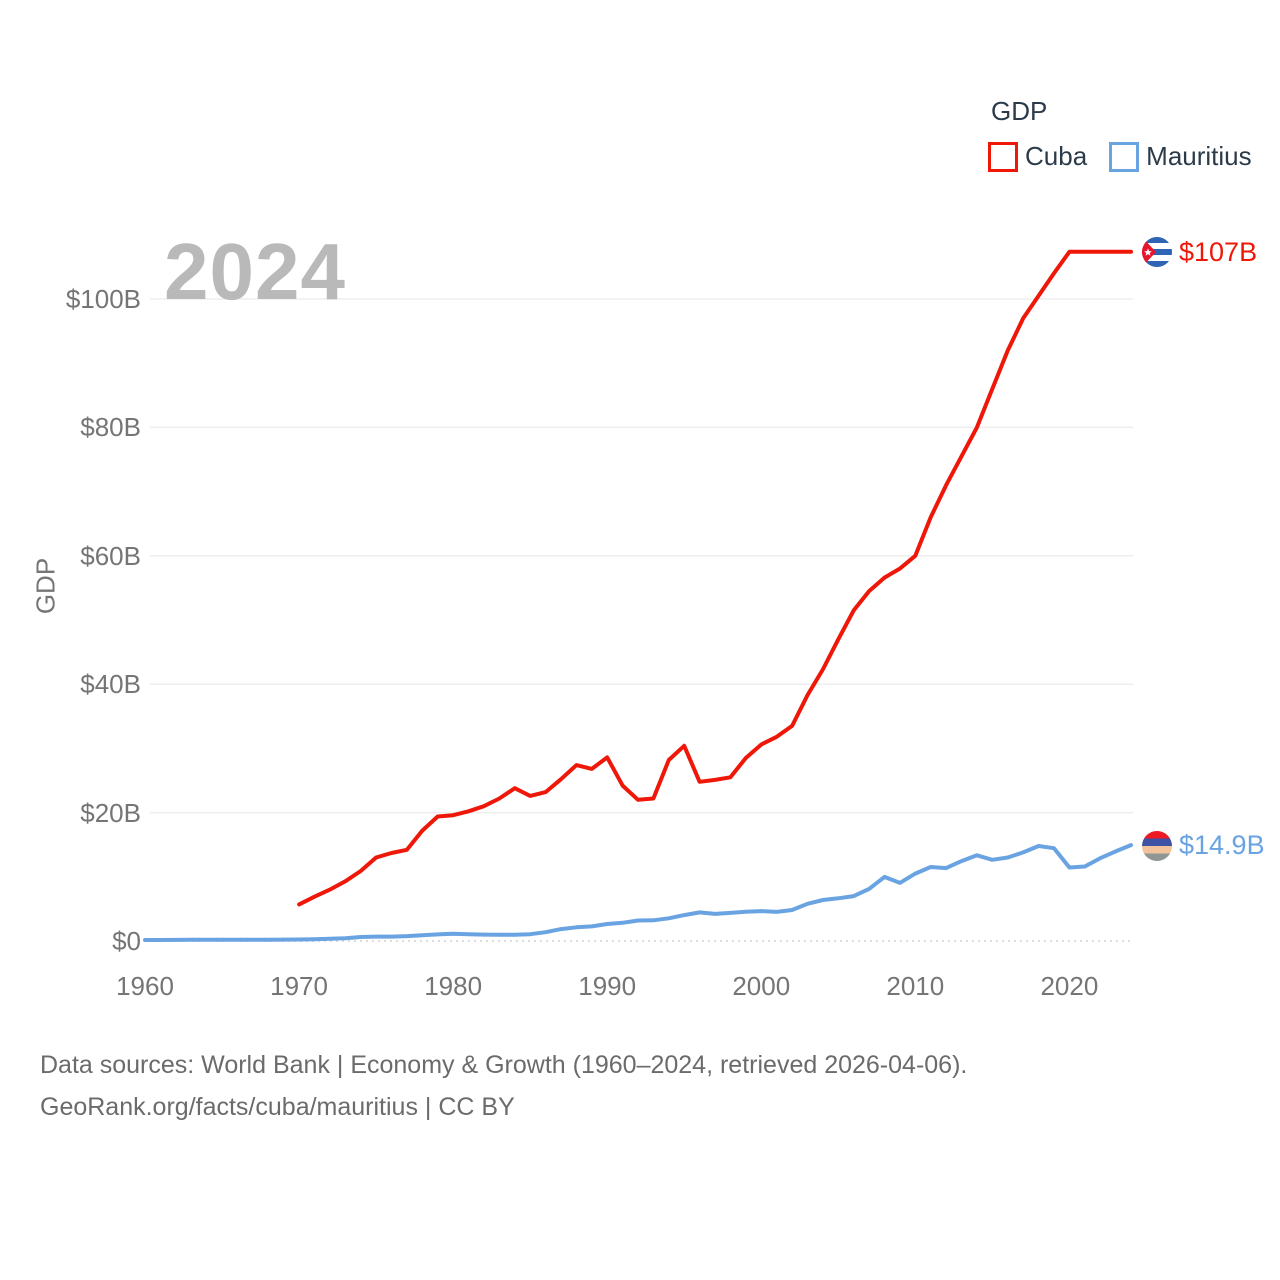 This screenshot has height=1280, width=1280. What do you see at coordinates (299, 986) in the screenshot?
I see `x-tick-label: 1970` at bounding box center [299, 986].